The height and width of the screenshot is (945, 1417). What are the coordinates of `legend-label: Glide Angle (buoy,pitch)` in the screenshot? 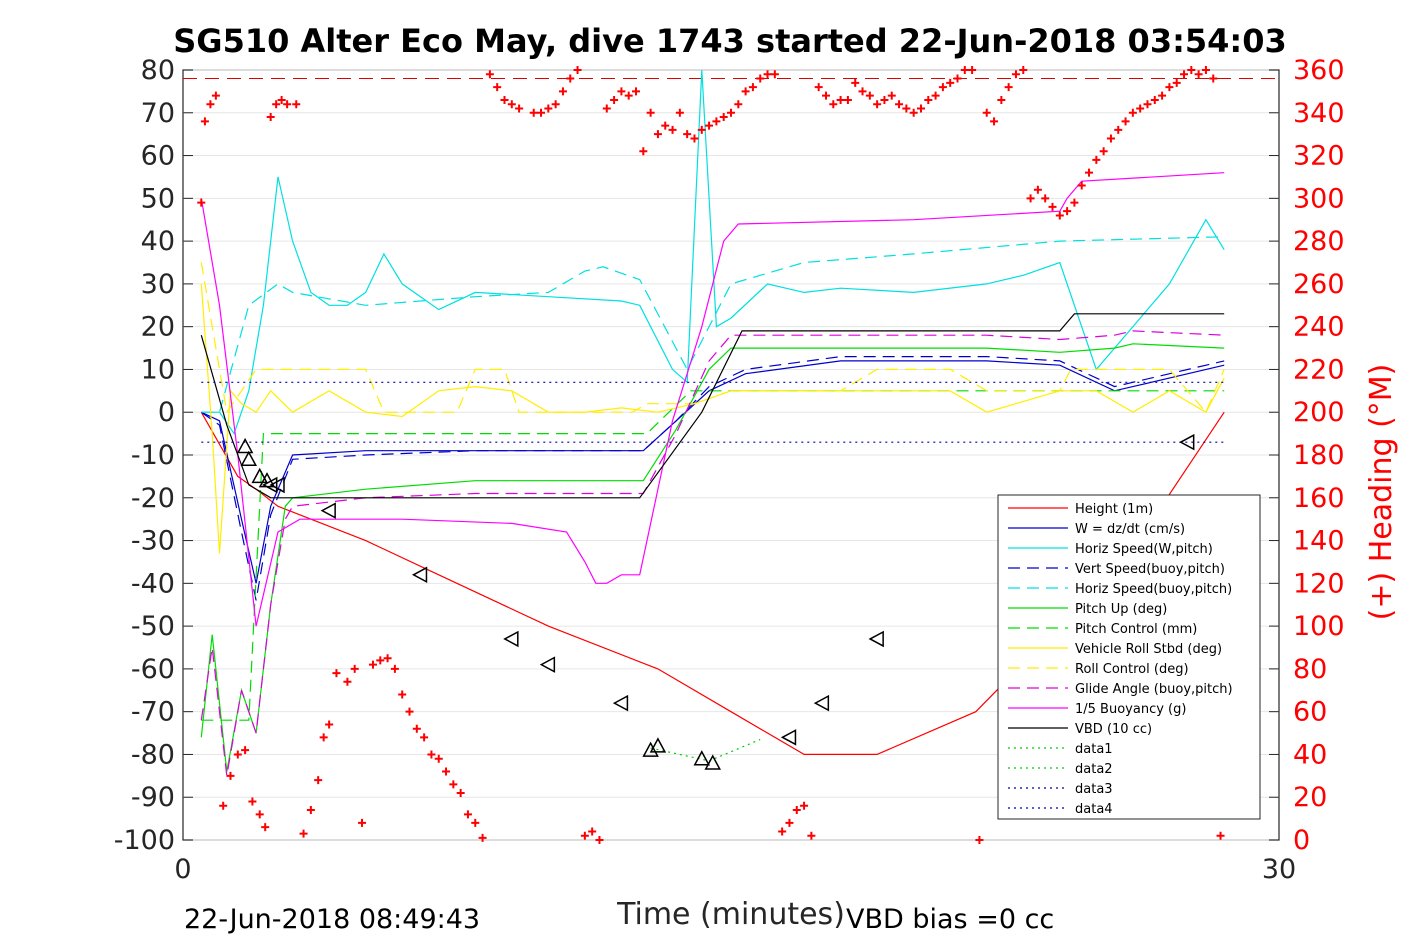 It's located at (1154, 689).